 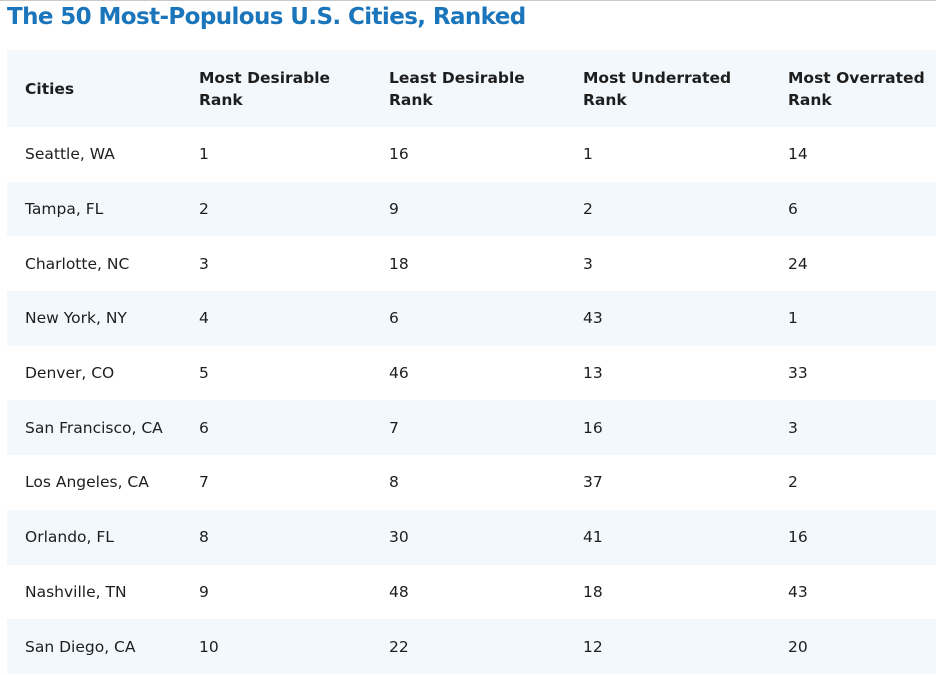 I want to click on city-cell: Nashville, TN, so click(x=94, y=592).